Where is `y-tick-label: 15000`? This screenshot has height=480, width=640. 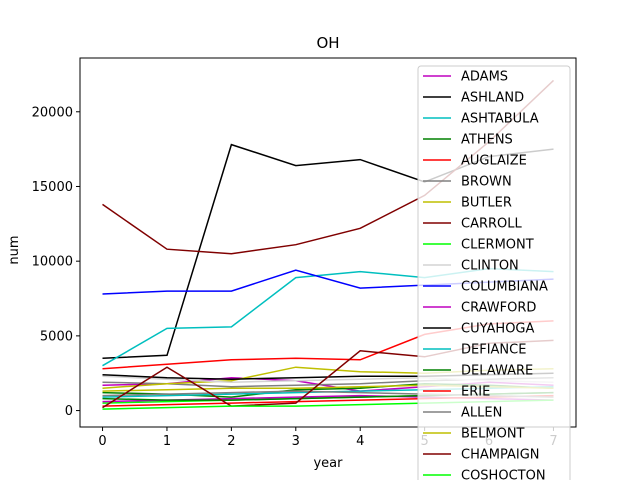 y-tick-label: 15000 is located at coordinates (52, 187).